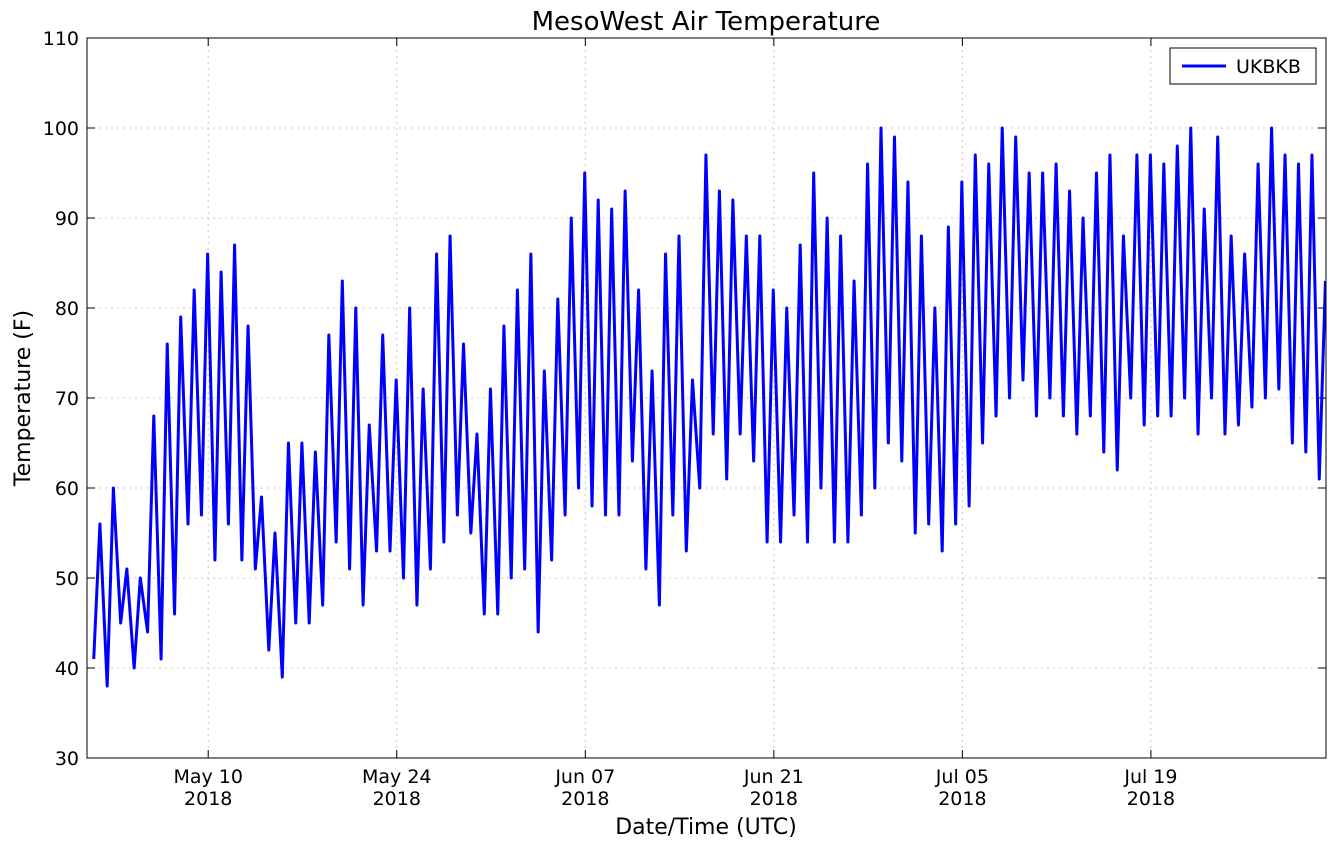  I want to click on x-tick-label: Jun 21, so click(773, 777).